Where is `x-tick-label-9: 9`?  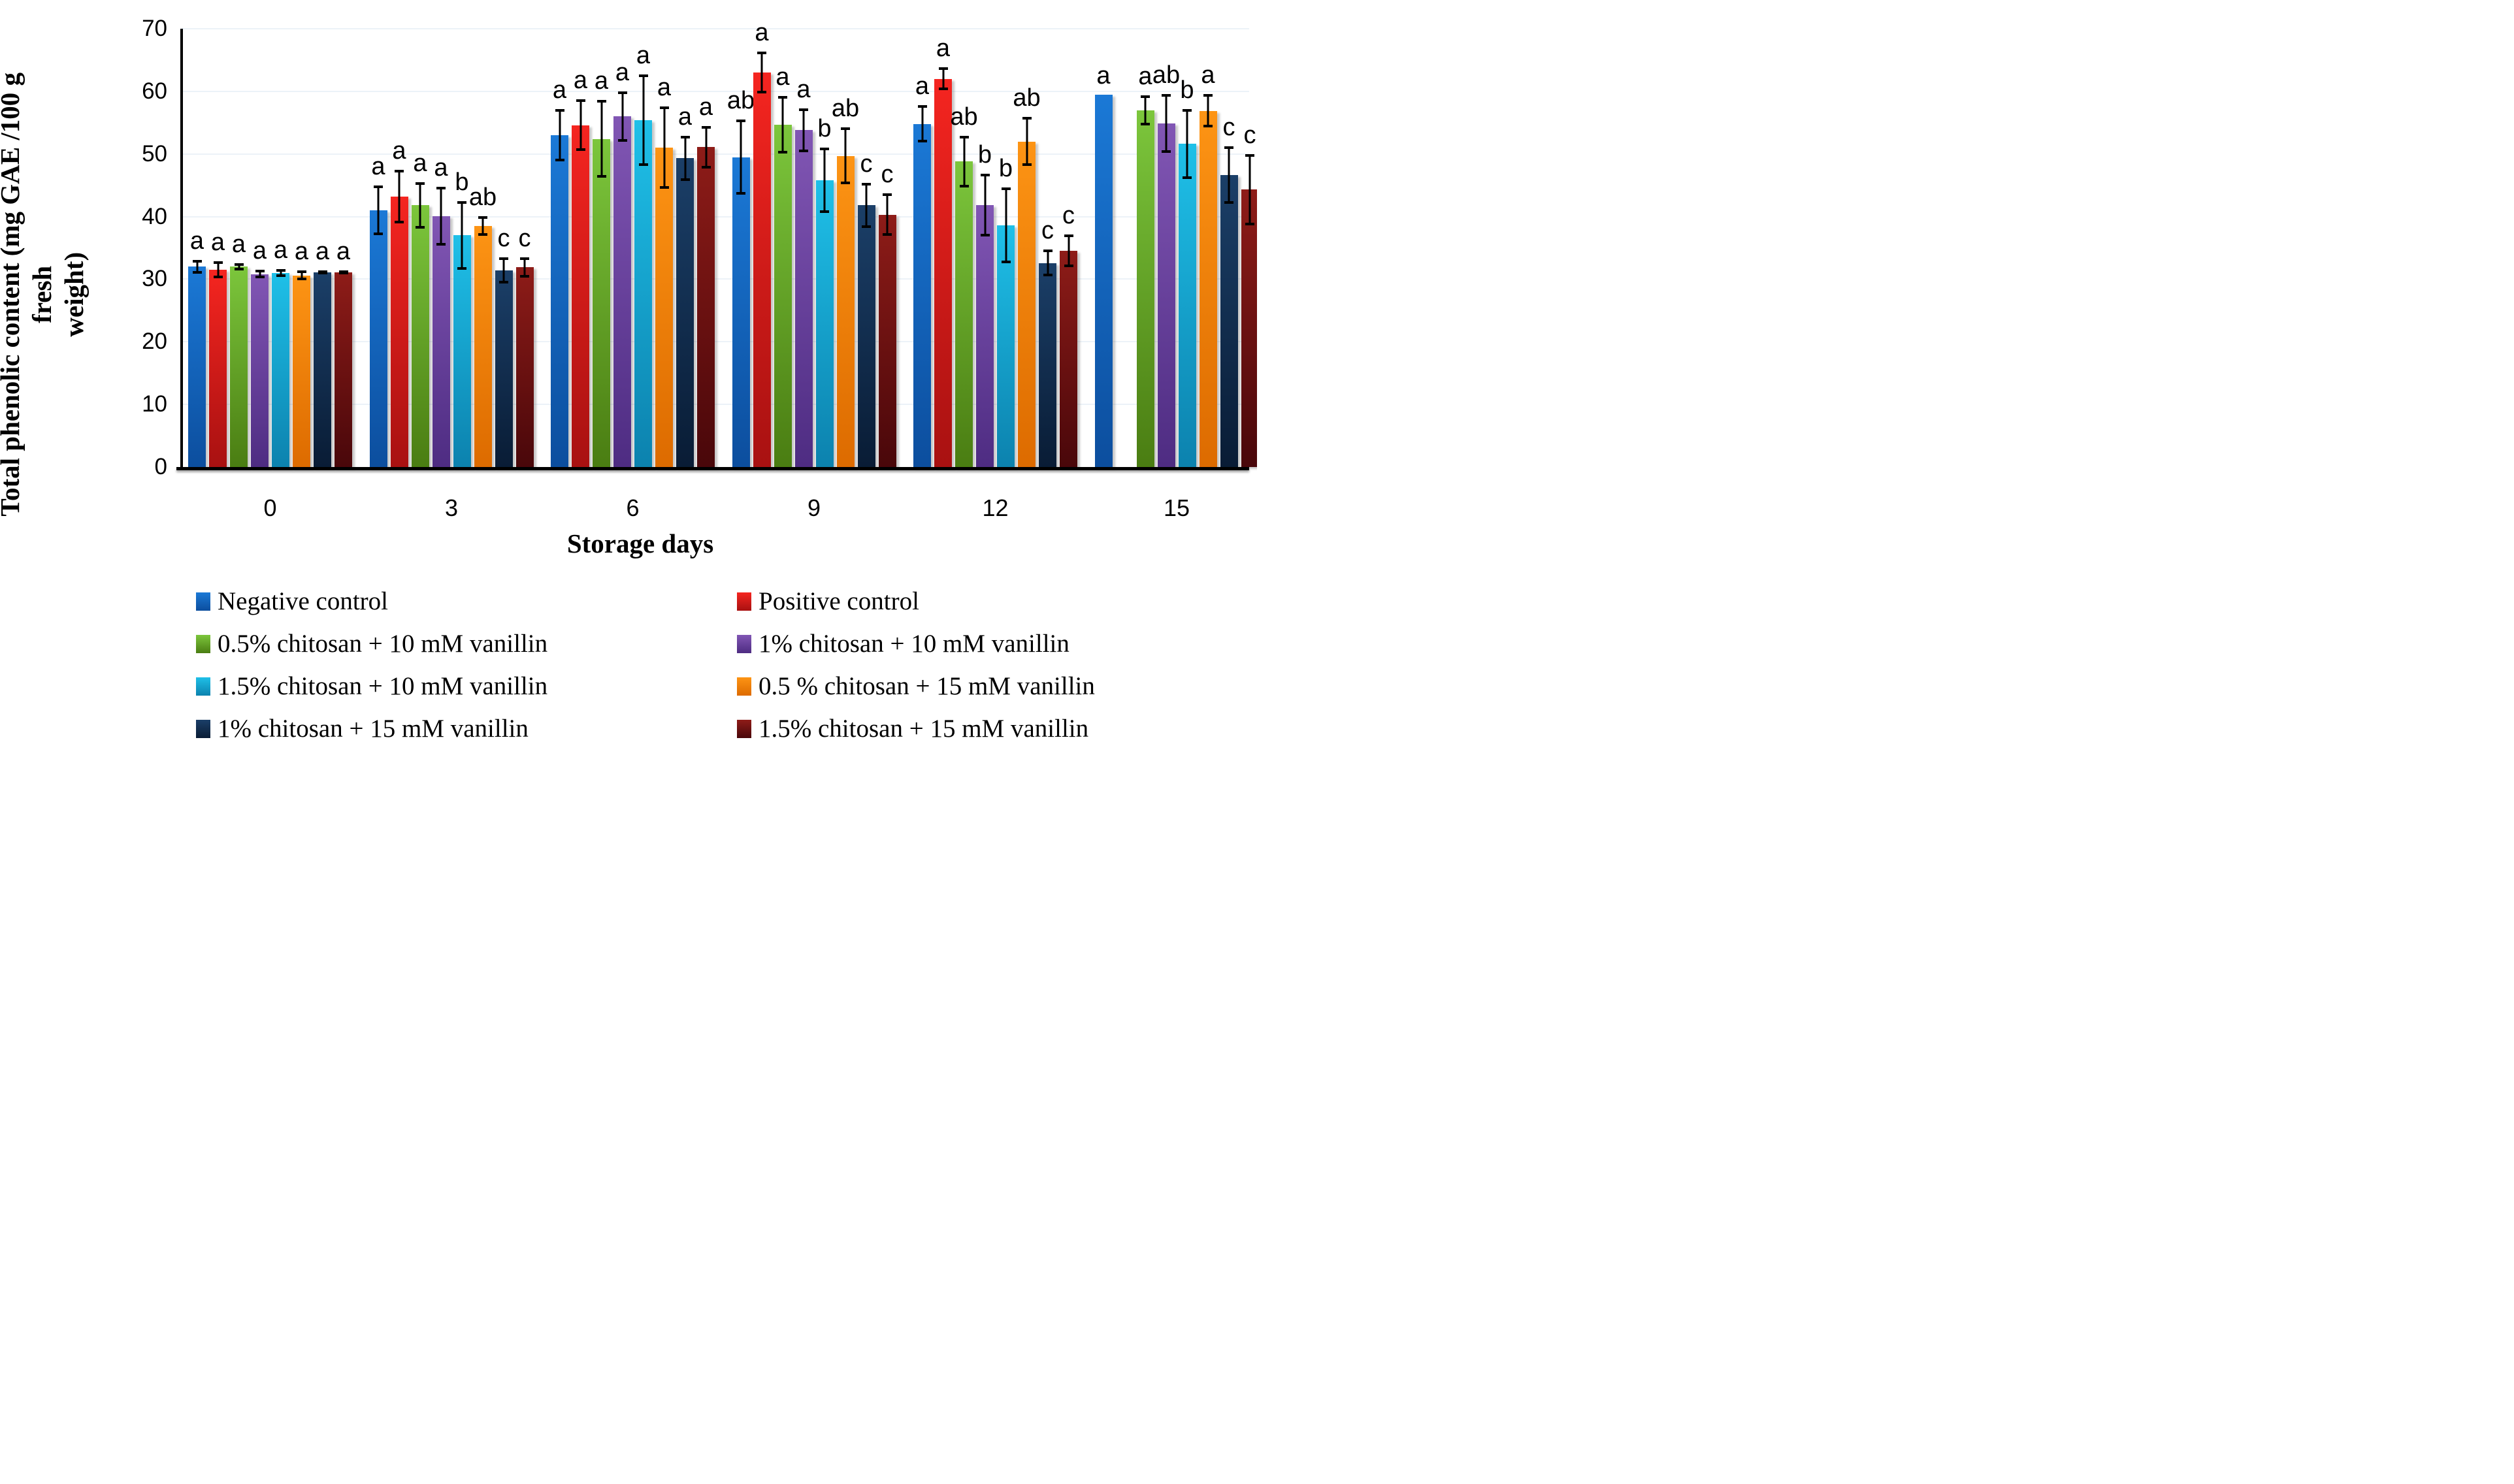
x-tick-label-9: 9 is located at coordinates (814, 507).